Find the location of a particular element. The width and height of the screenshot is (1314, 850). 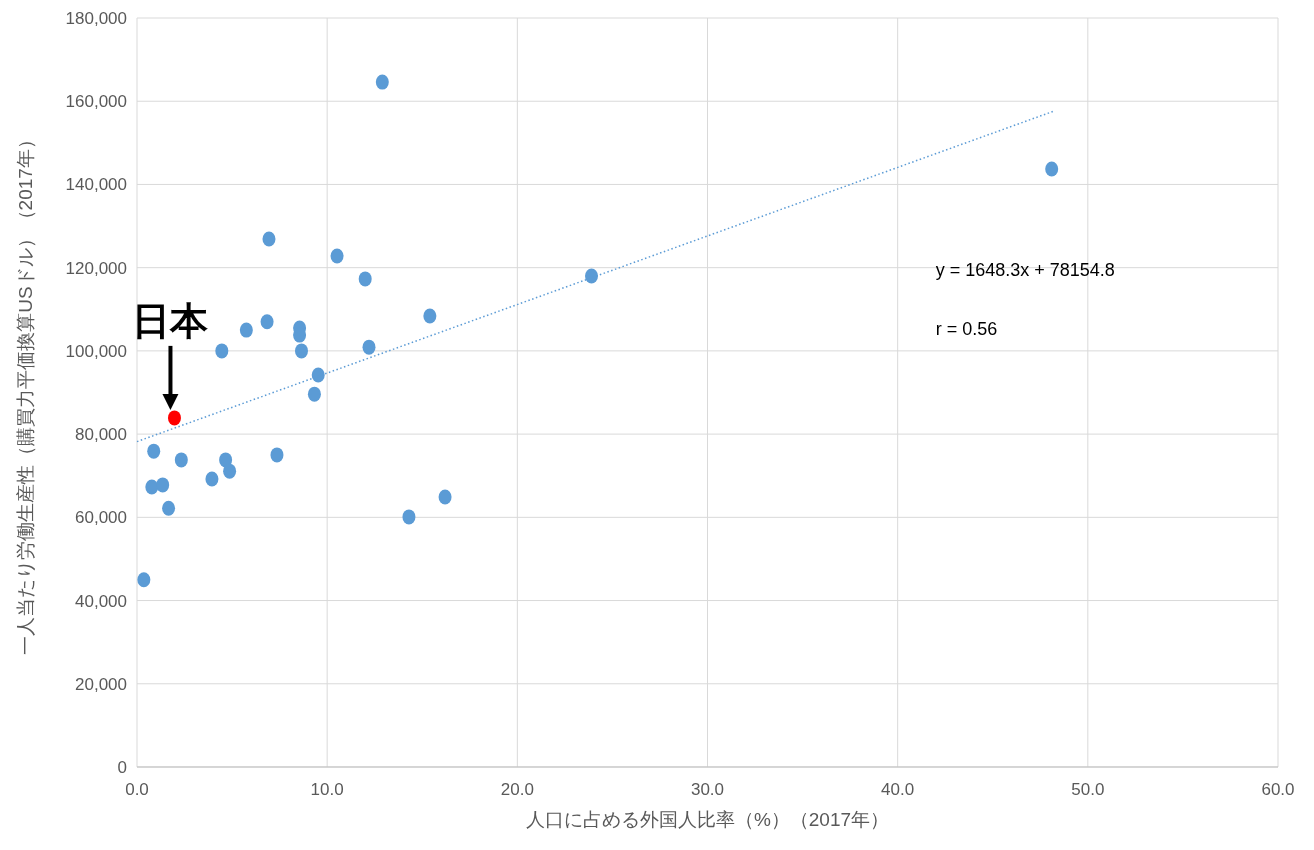

x-tick-label: 20.0 is located at coordinates (517, 789).